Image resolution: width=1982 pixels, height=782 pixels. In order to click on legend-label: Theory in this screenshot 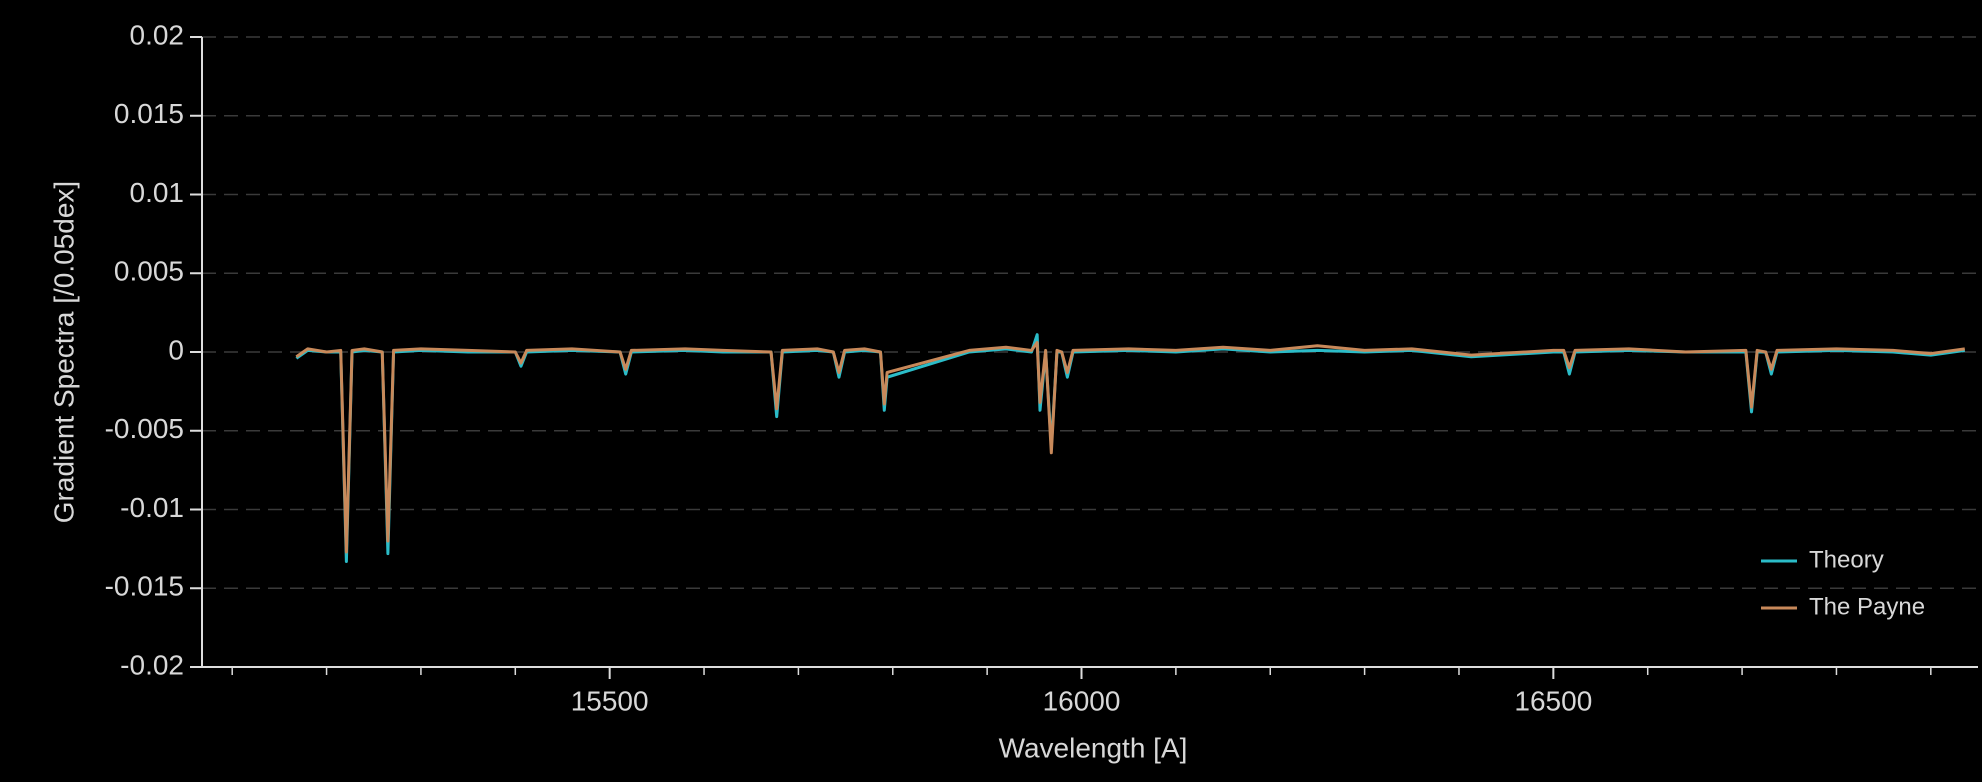, I will do `click(1846, 559)`.